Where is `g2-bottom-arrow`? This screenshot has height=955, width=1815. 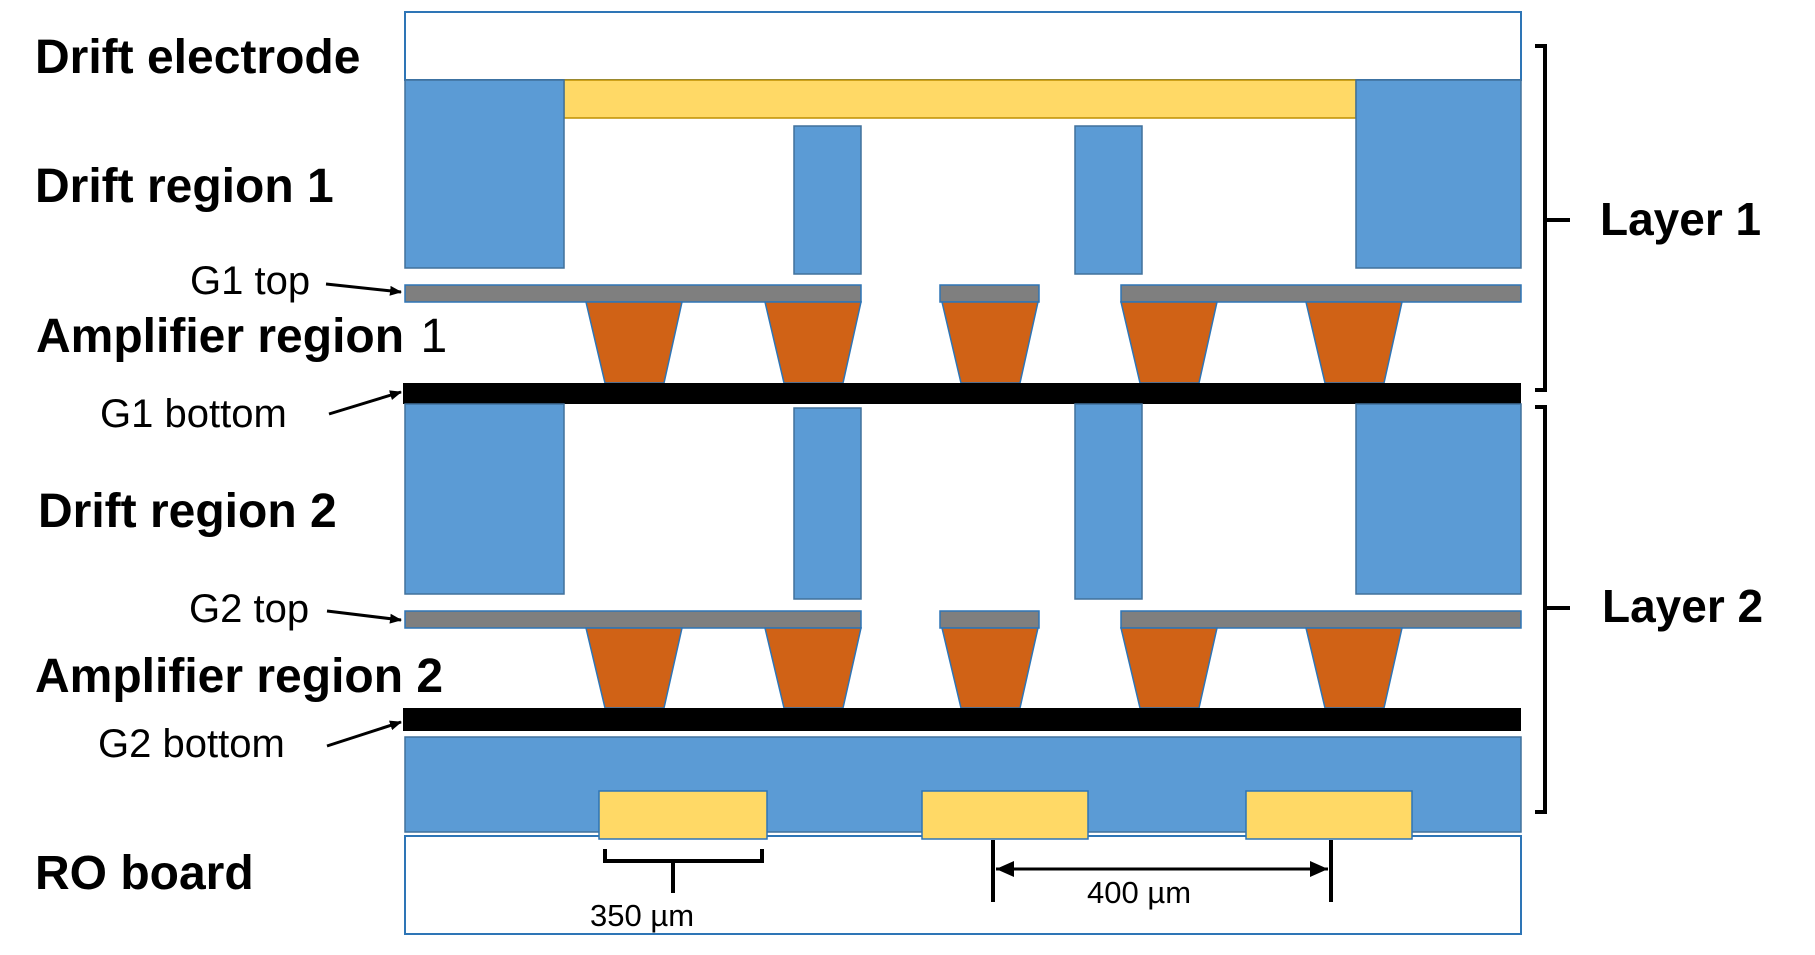
g2-bottom-arrow is located at coordinates (364, 734).